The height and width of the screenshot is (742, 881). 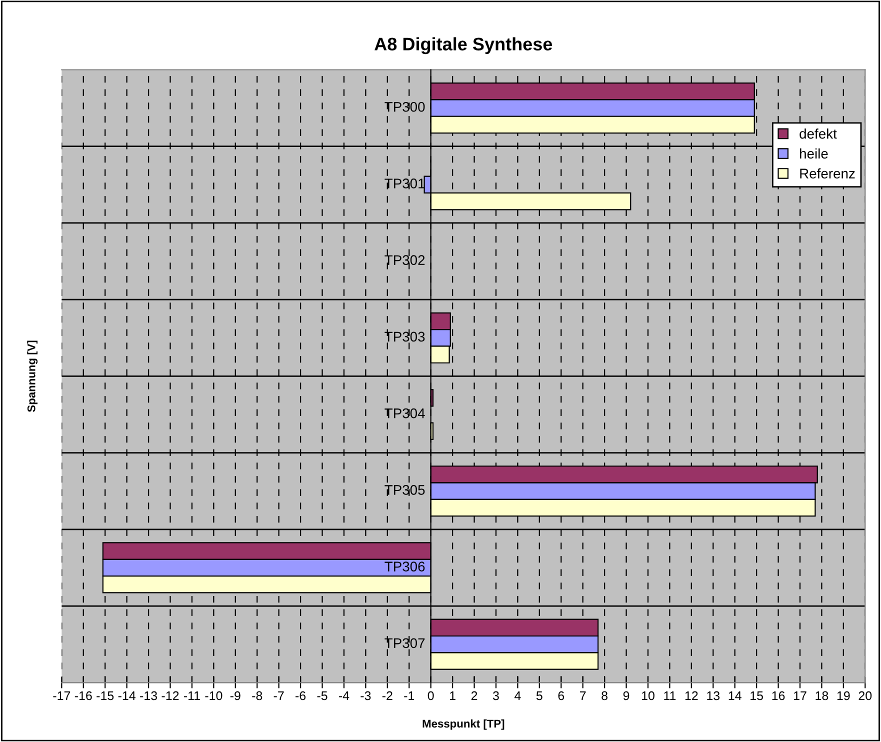 I want to click on x-tick-label: 14, so click(x=735, y=695).